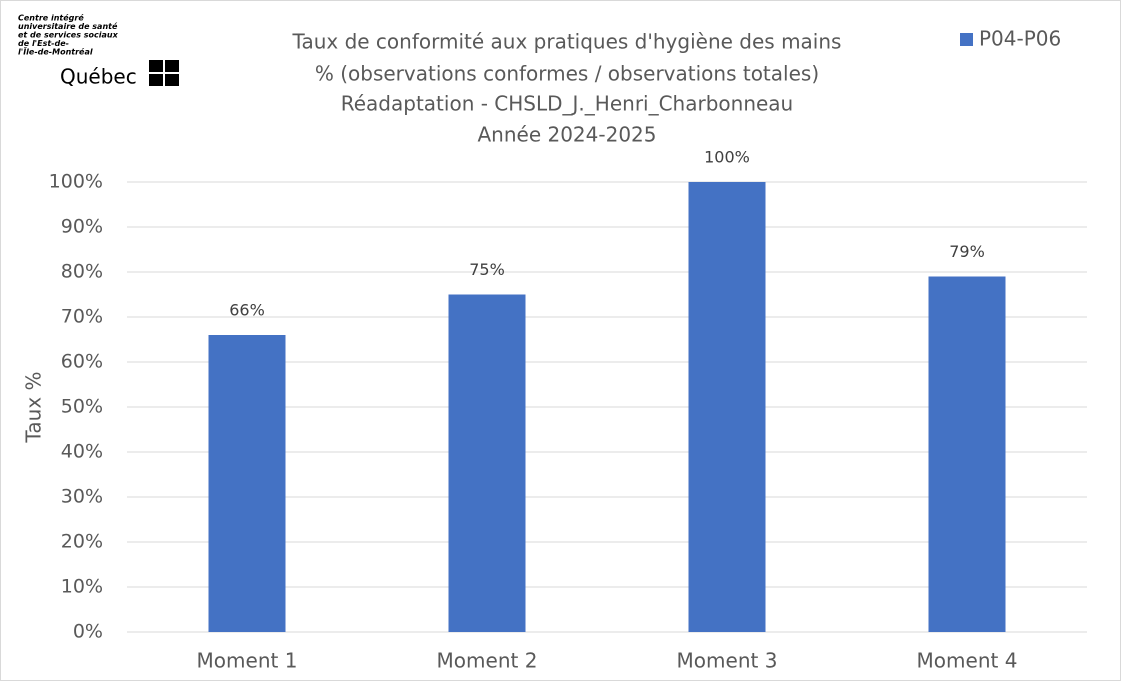  What do you see at coordinates (34, 407) in the screenshot?
I see `y-axis-label: Taux %` at bounding box center [34, 407].